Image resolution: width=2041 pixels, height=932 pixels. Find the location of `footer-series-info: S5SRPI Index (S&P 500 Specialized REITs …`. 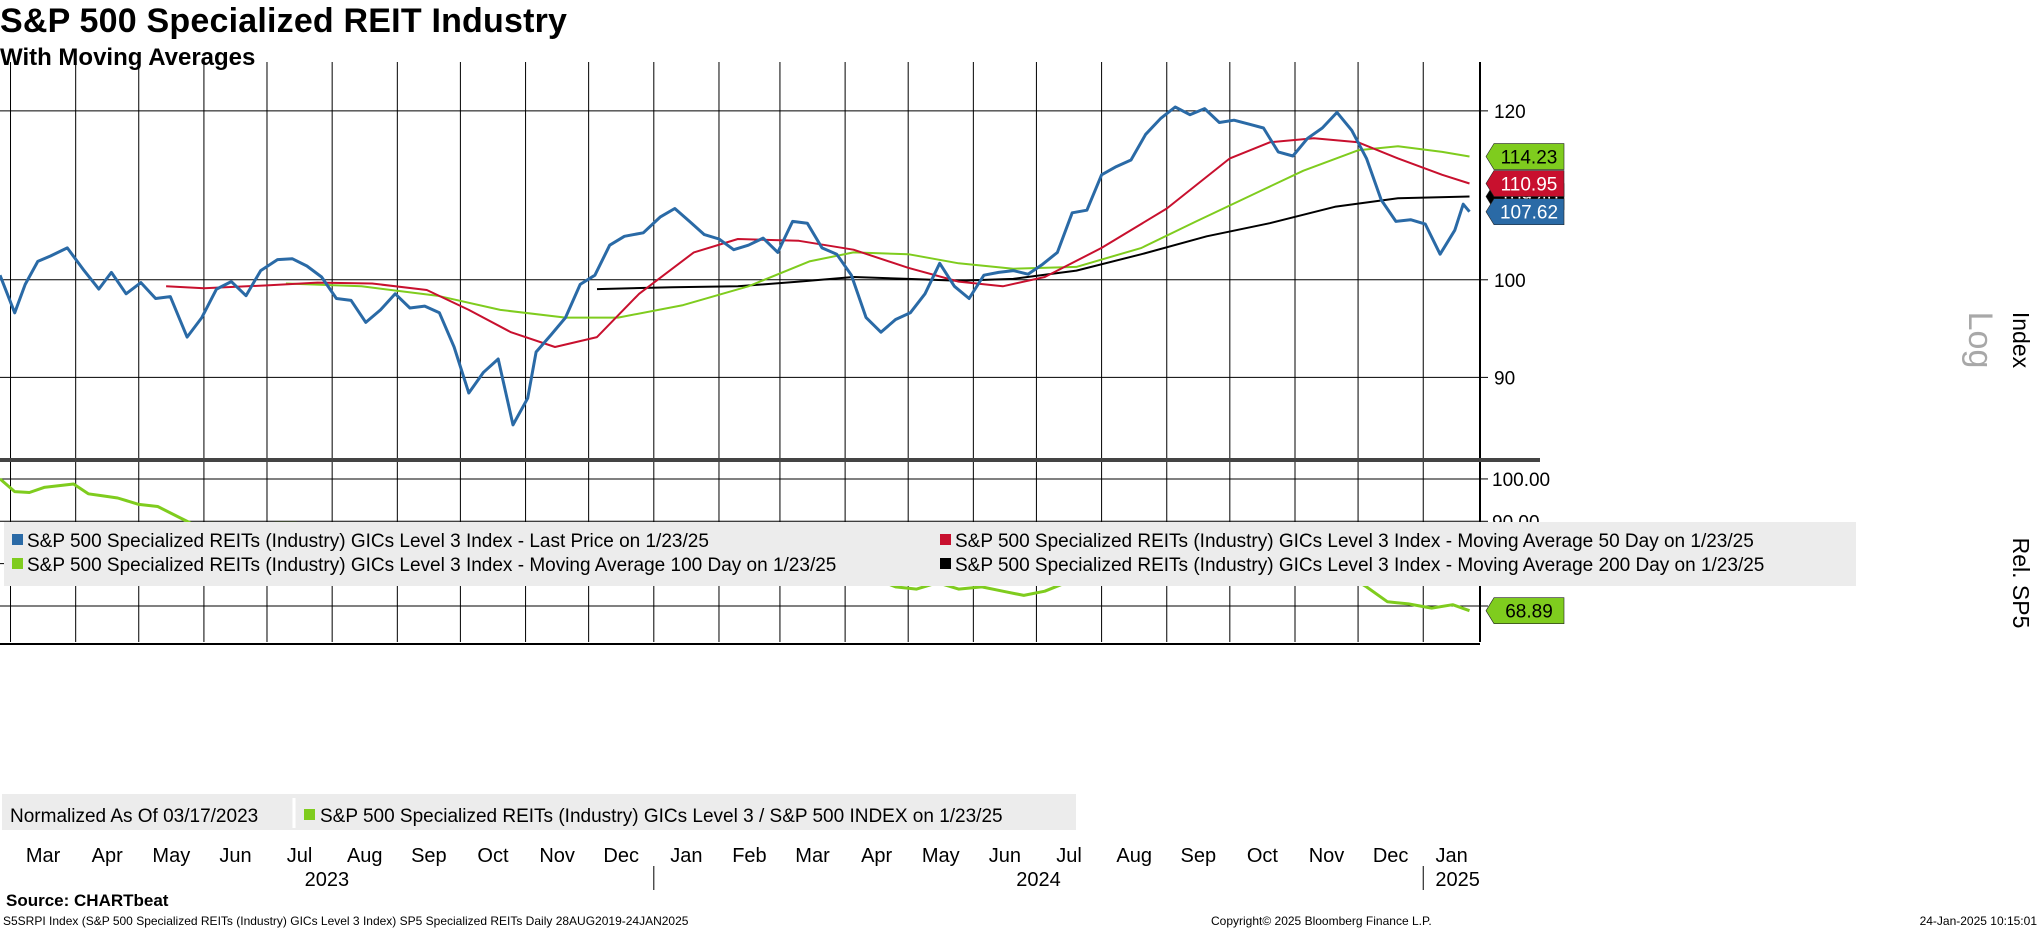

footer-series-info: S5SRPI Index (S&P 500 Specialized REITs … is located at coordinates (346, 921).